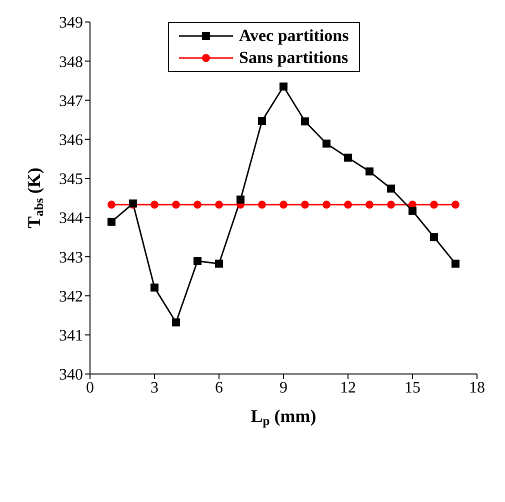  Describe the element at coordinates (71, 62) in the screenshot. I see `y-tick-label: 348` at that location.